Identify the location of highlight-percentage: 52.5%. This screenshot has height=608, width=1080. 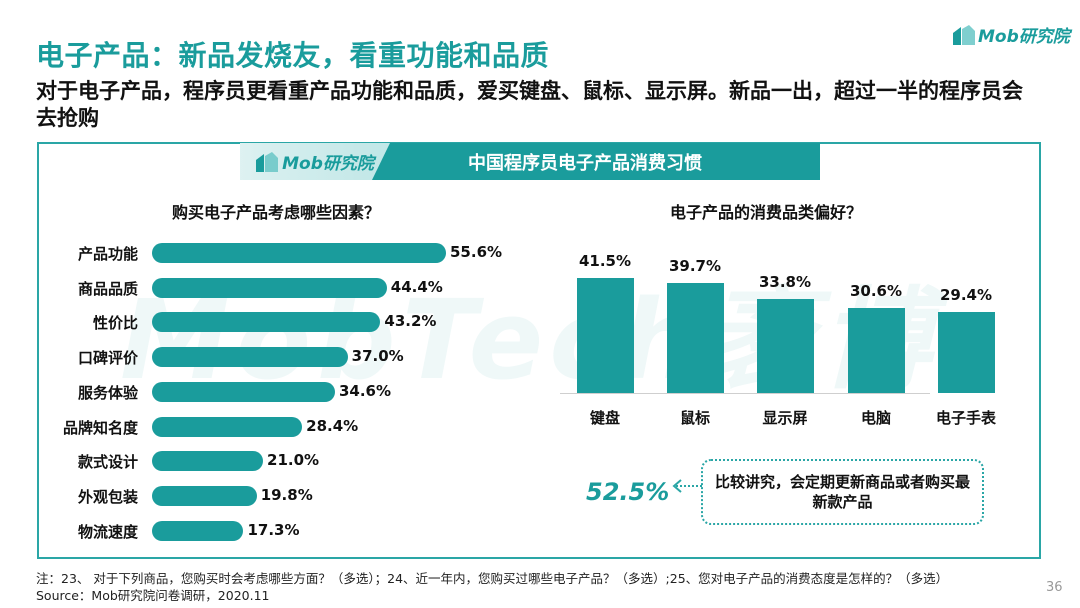
(628, 492).